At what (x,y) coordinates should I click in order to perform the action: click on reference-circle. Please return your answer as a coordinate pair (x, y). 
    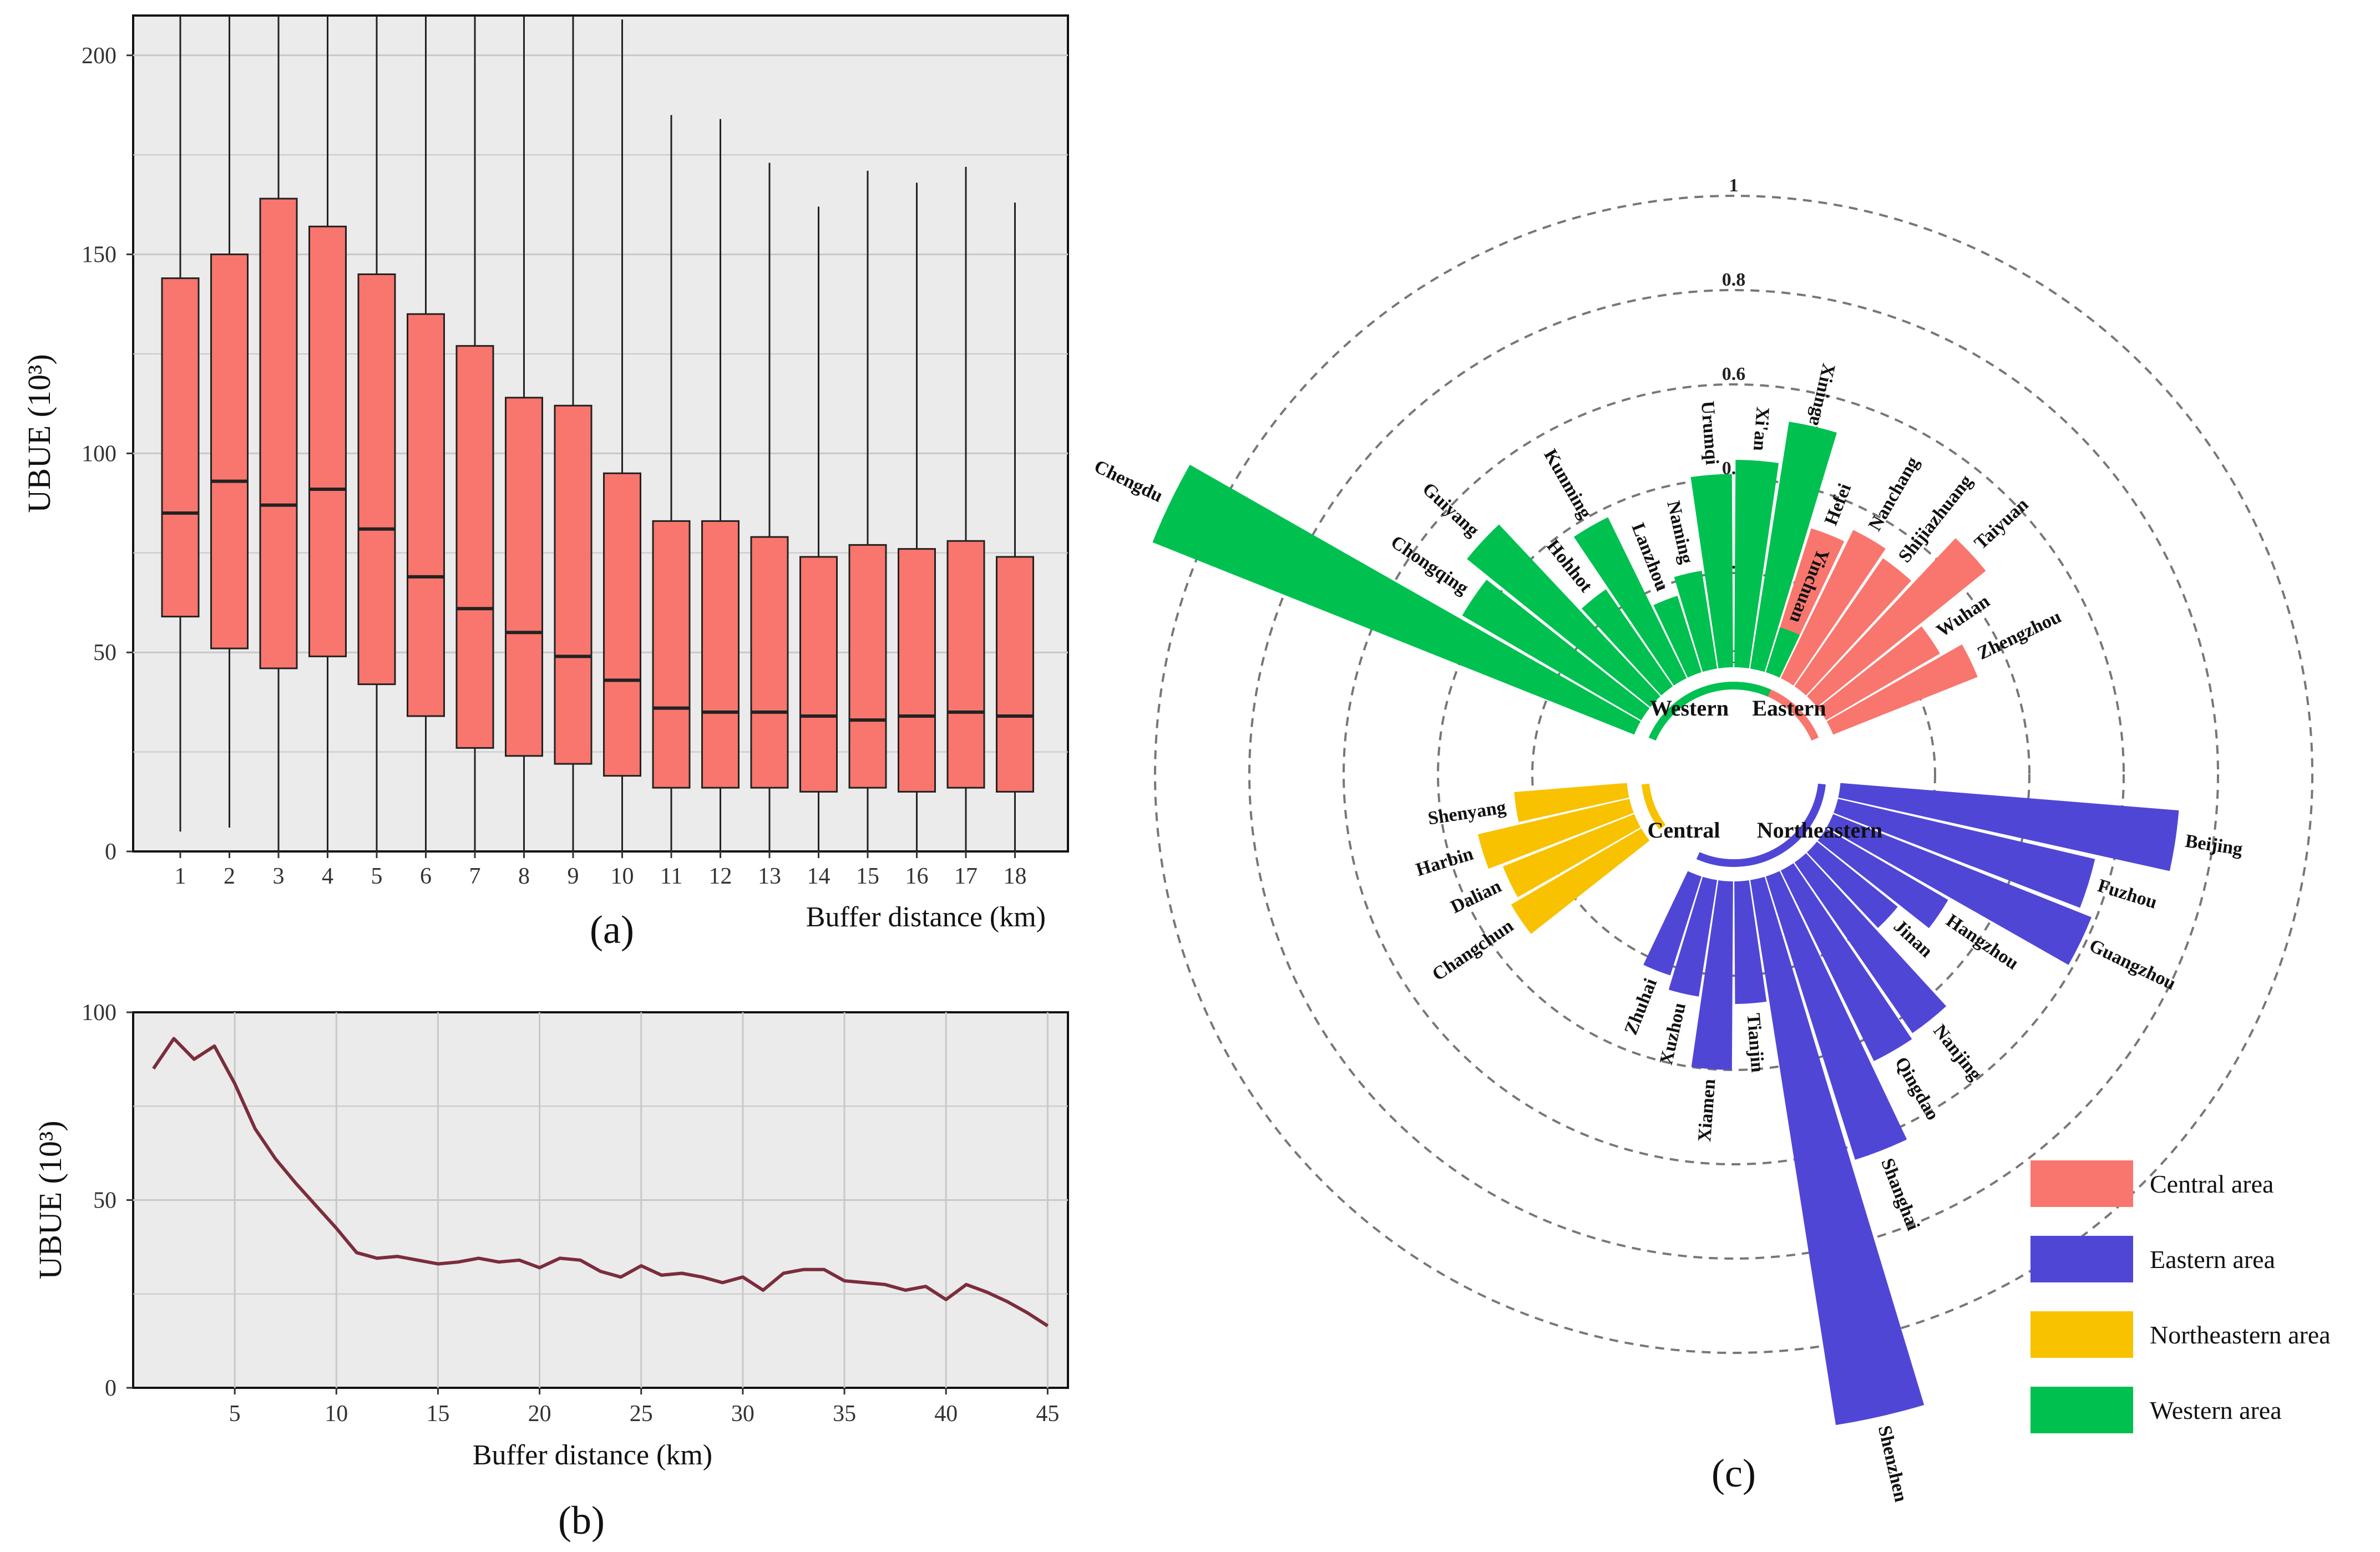
    Looking at the image, I should click on (1733, 774).